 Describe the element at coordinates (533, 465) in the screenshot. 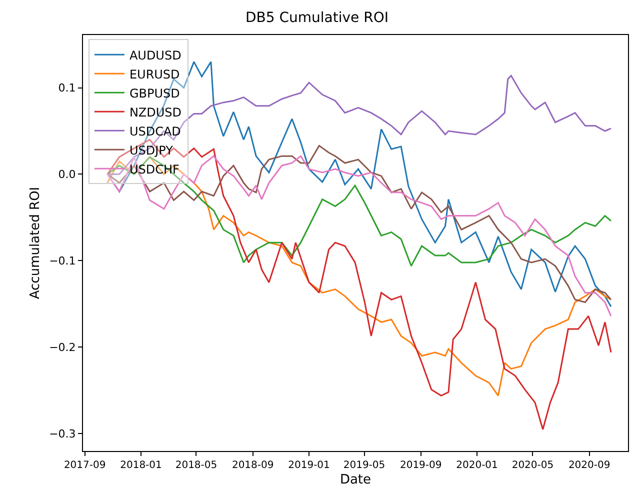

I see `x-tick-label: 2020-05` at that location.